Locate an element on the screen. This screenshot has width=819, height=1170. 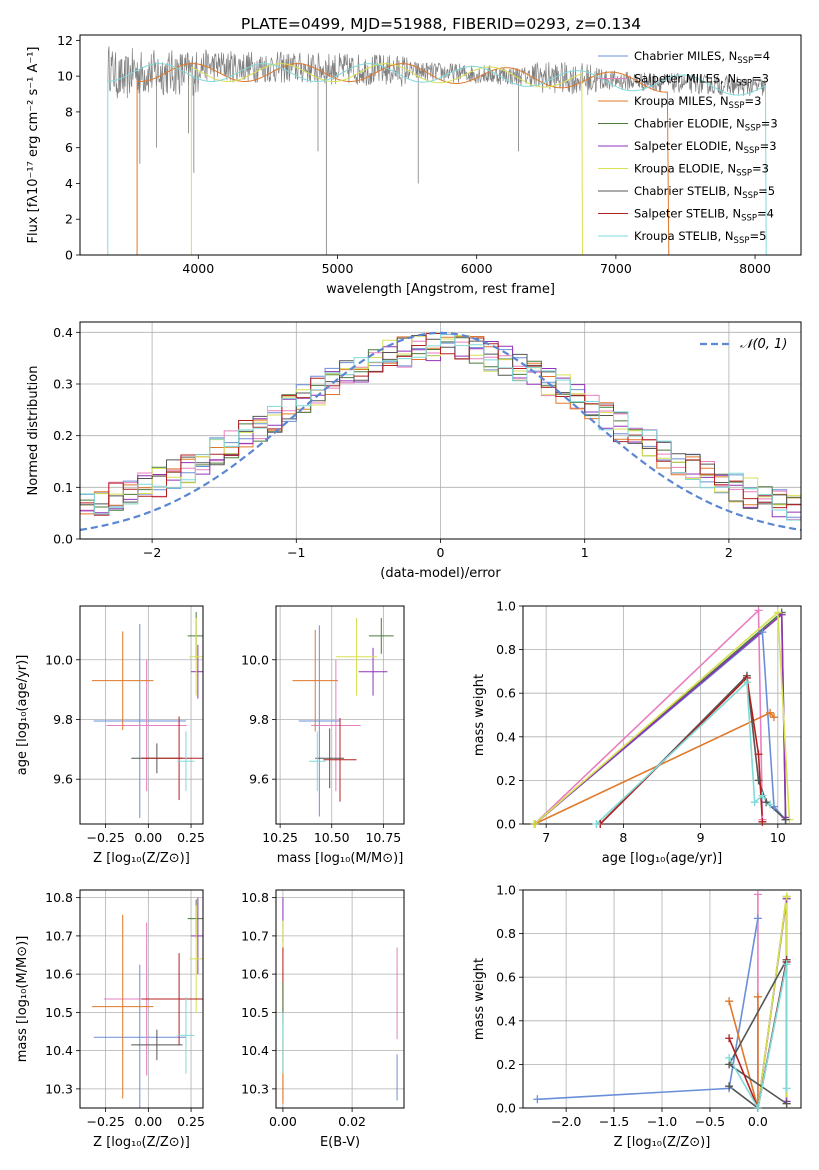
model-spectrum-line is located at coordinates (437, 159).